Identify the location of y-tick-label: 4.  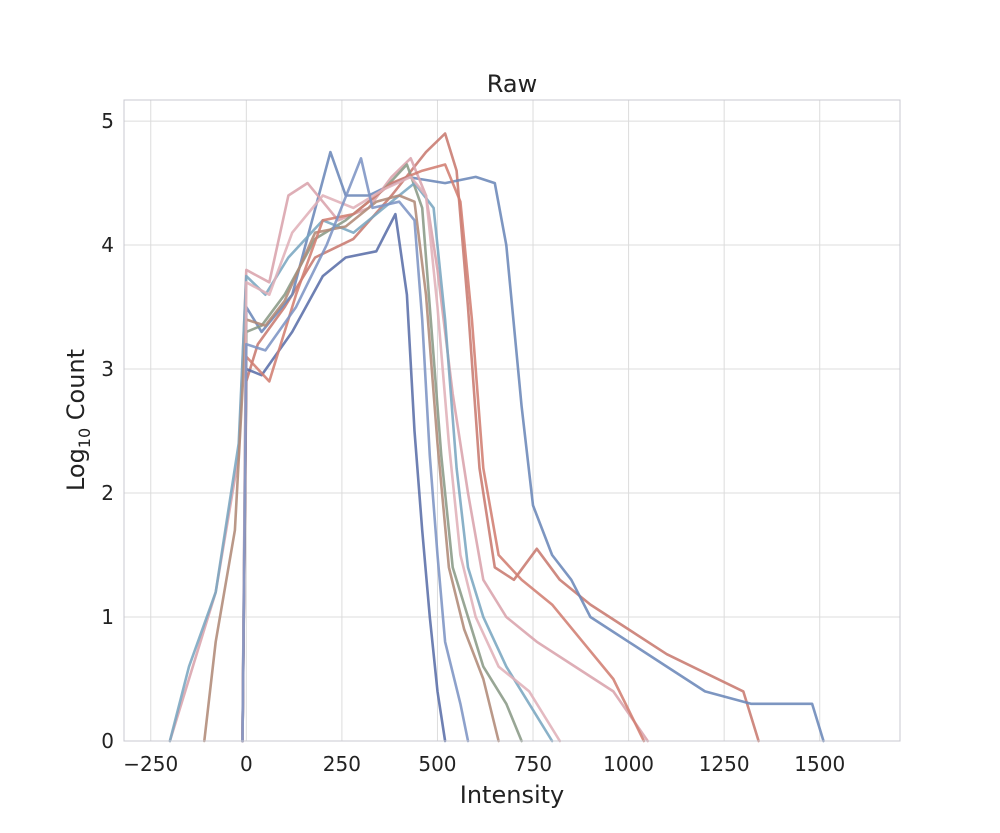
(107, 245).